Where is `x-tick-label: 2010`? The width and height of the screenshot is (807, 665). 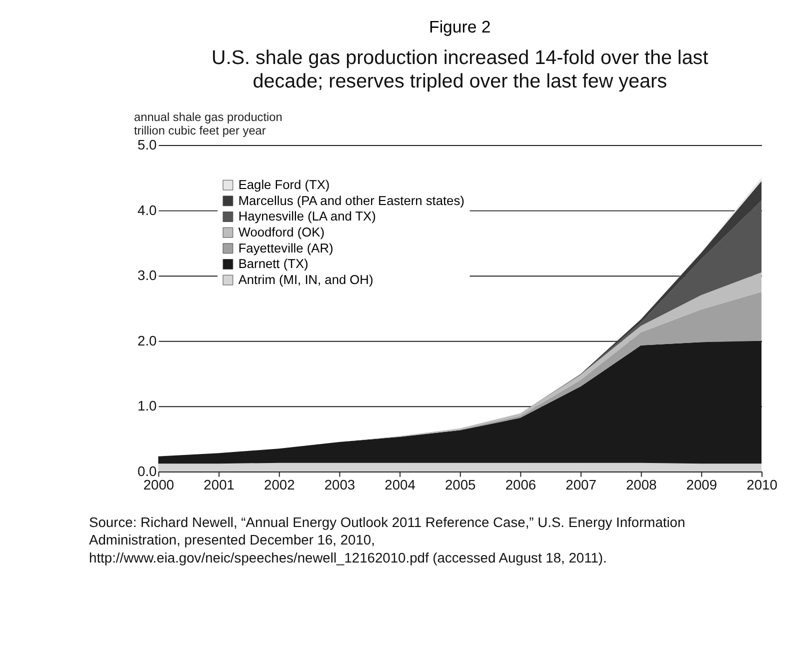
x-tick-label: 2010 is located at coordinates (762, 484).